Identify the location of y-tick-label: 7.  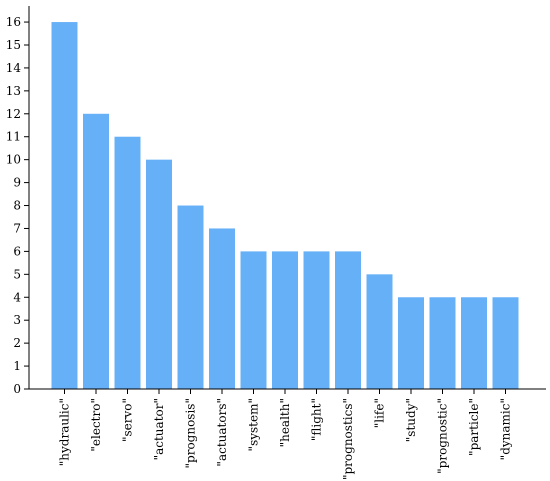
(17, 228).